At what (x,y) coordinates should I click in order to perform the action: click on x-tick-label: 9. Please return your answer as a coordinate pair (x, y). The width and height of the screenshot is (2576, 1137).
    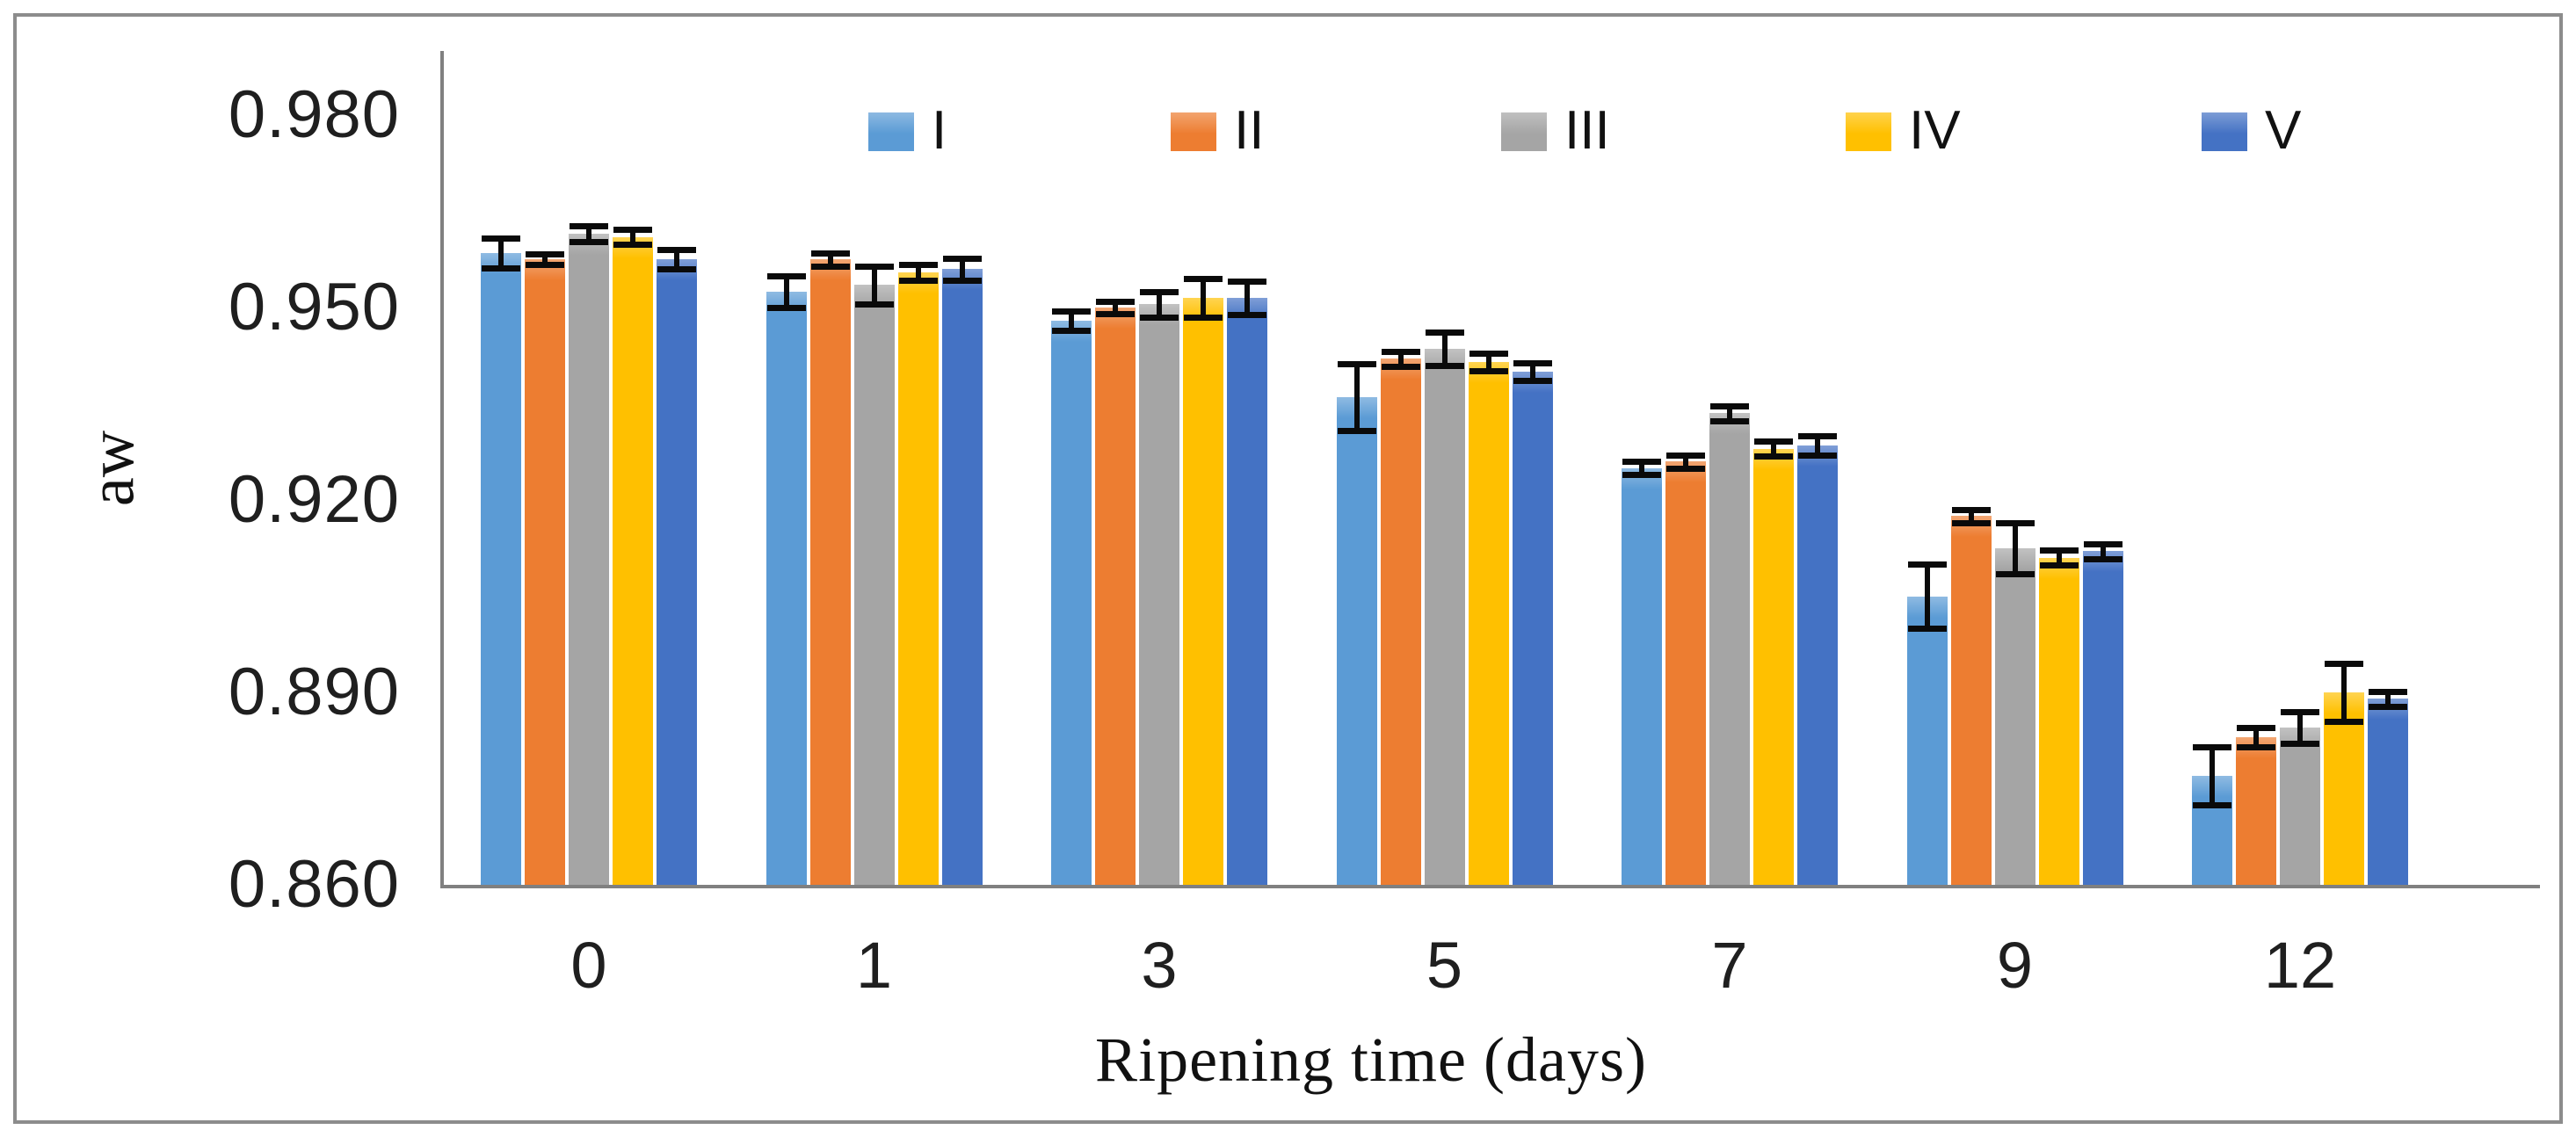
    Looking at the image, I should click on (2015, 965).